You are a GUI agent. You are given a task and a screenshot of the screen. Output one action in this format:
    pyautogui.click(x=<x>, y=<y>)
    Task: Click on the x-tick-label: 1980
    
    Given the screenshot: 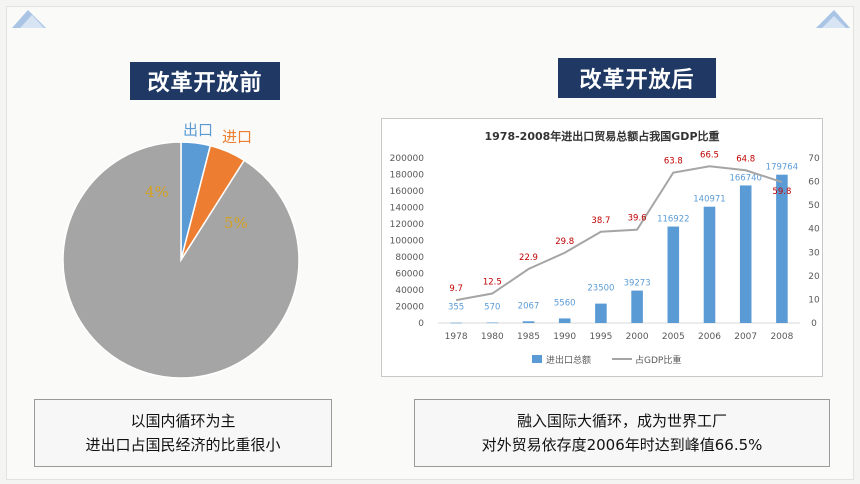 What is the action you would take?
    pyautogui.click(x=492, y=337)
    